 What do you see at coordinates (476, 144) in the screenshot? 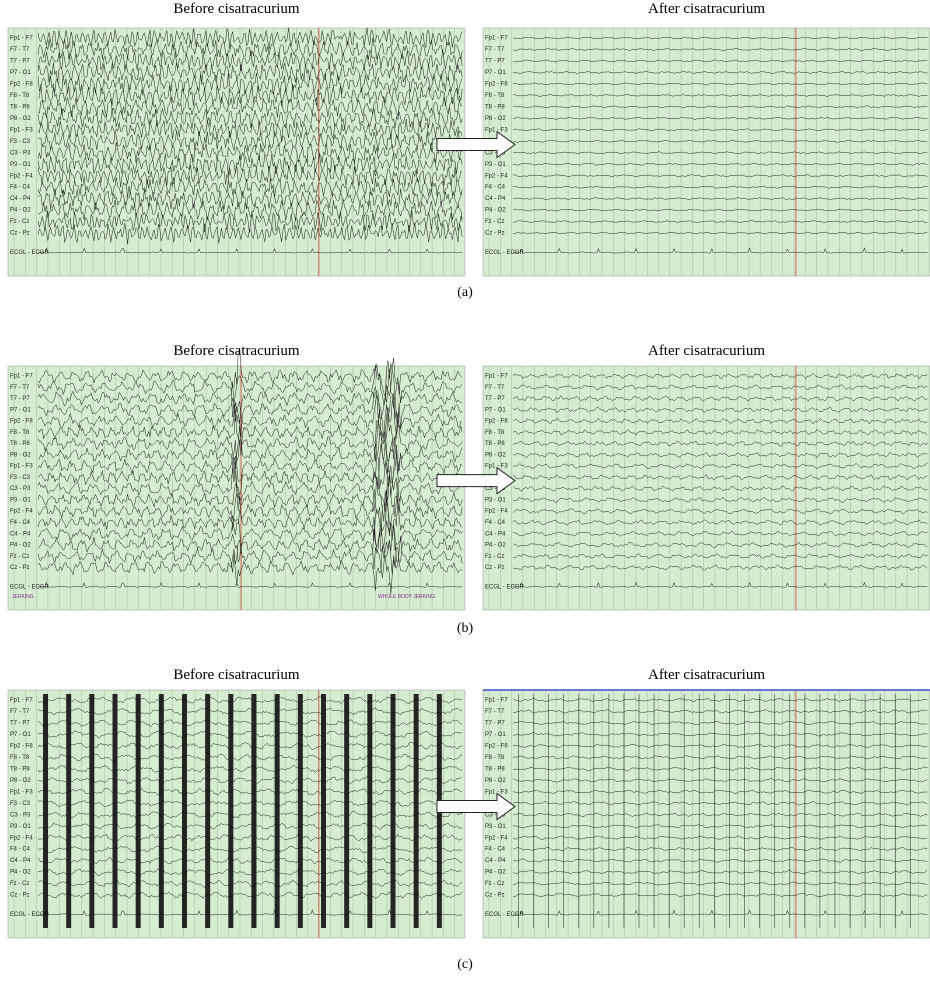
I see `arrow` at bounding box center [476, 144].